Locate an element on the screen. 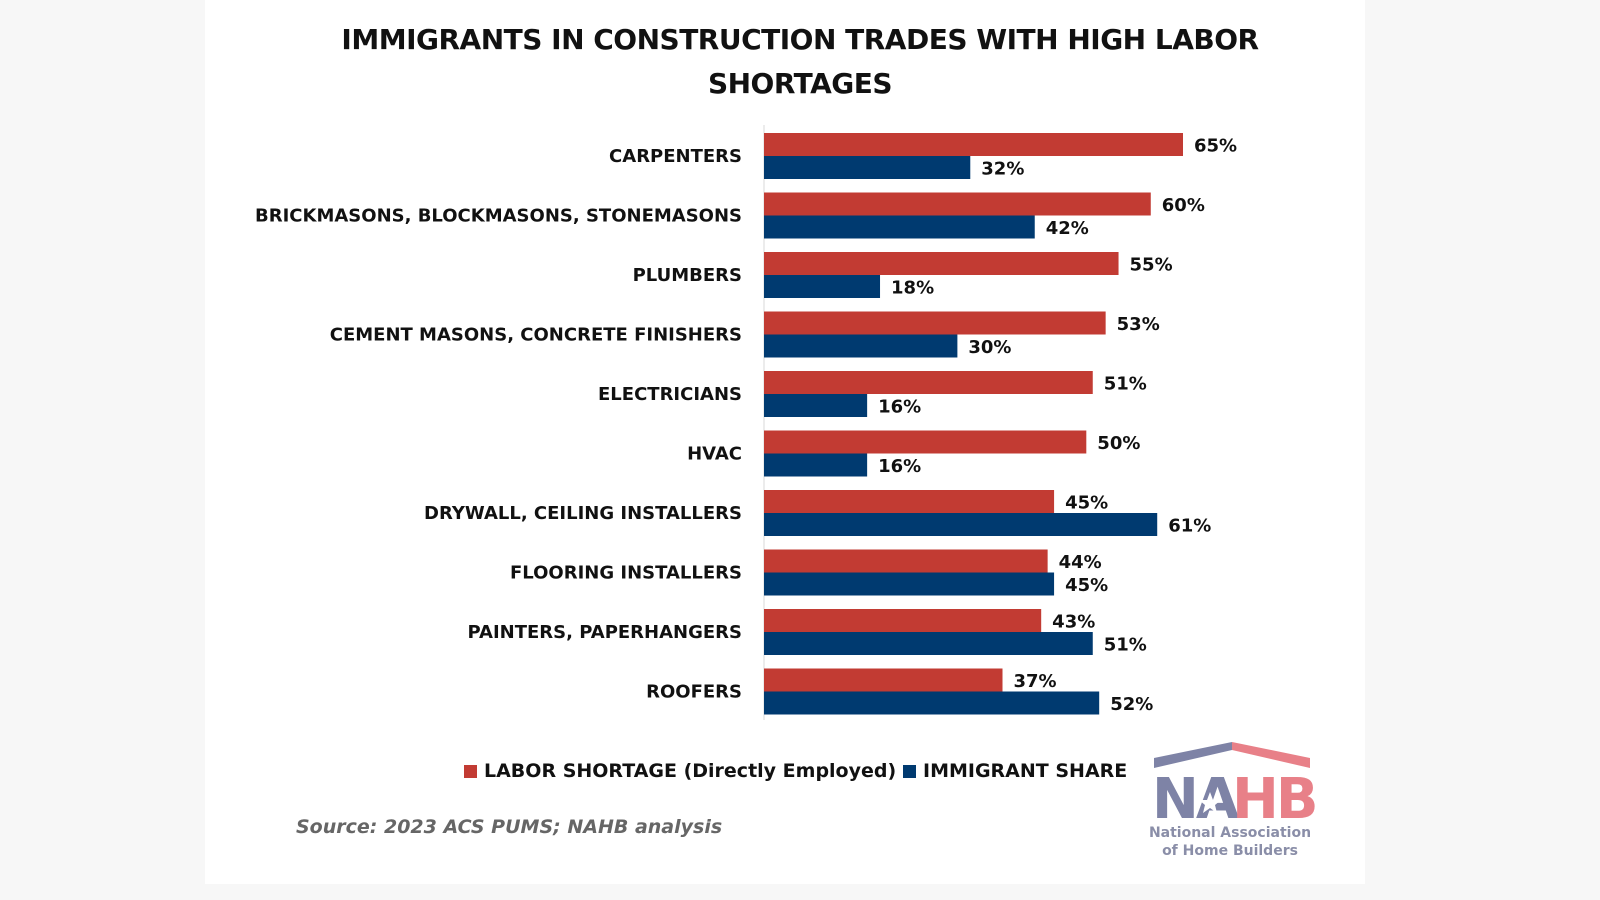 The height and width of the screenshot is (900, 1600). category-label: ELECTRICIANS is located at coordinates (670, 394).